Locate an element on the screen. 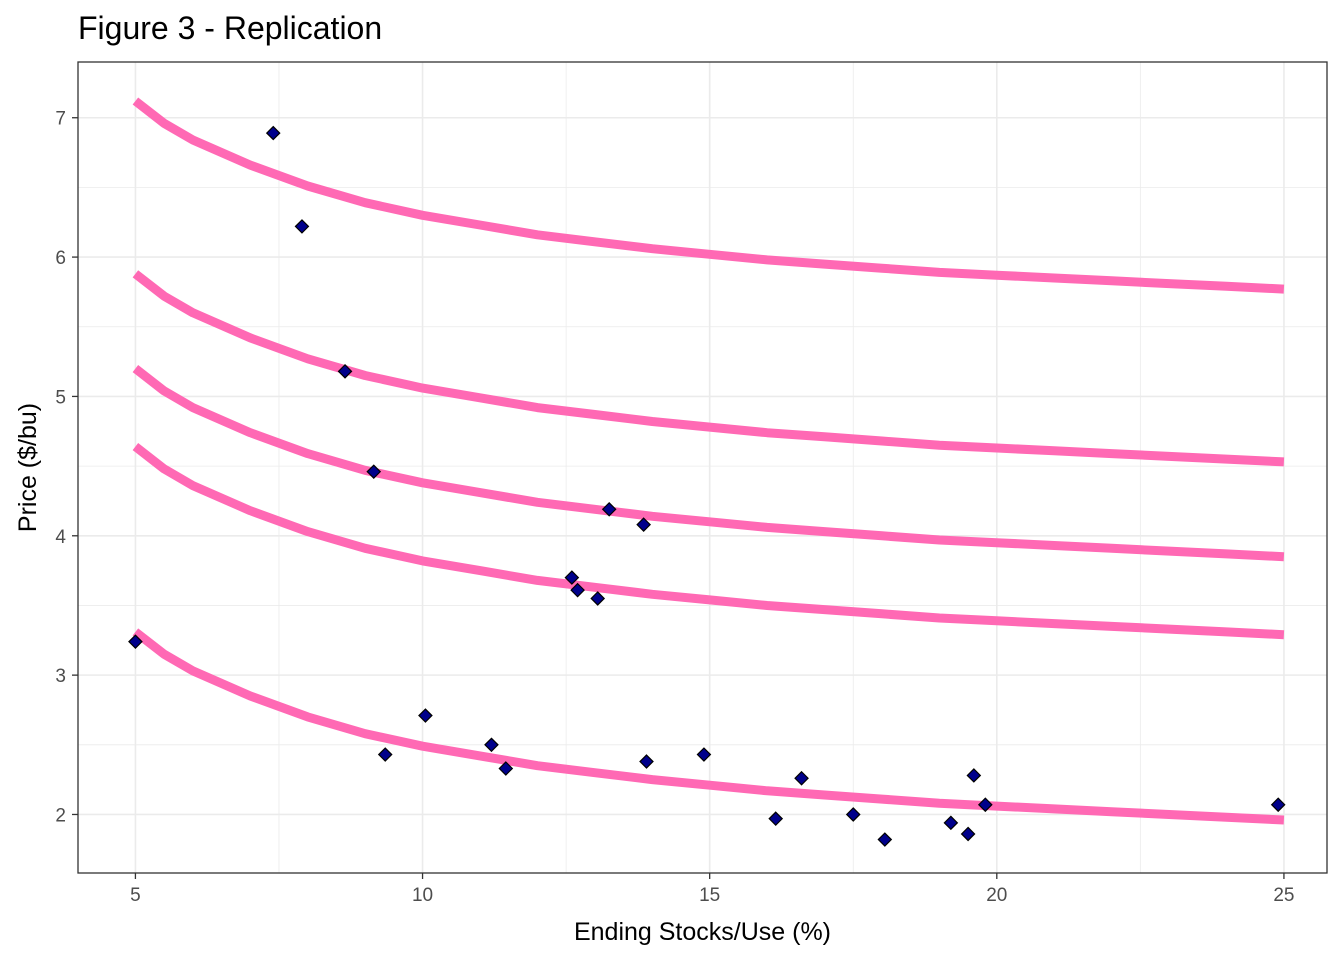 The height and width of the screenshot is (960, 1344). chart-title: Figure 3 - Replication is located at coordinates (230, 28).